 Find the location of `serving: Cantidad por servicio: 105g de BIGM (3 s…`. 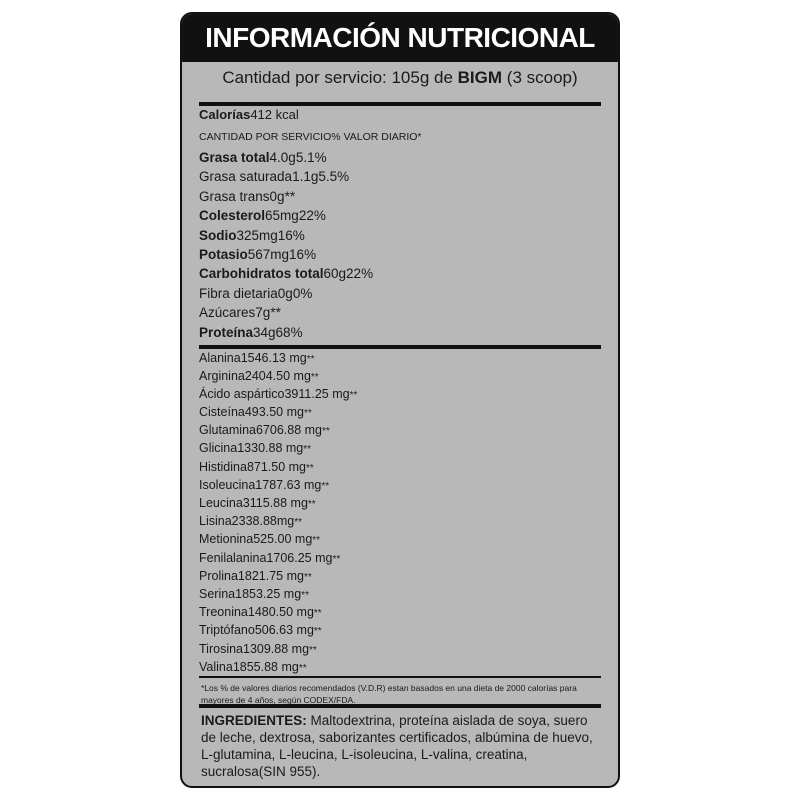

serving: Cantidad por servicio: 105g de BIGM (3 s… is located at coordinates (400, 81).